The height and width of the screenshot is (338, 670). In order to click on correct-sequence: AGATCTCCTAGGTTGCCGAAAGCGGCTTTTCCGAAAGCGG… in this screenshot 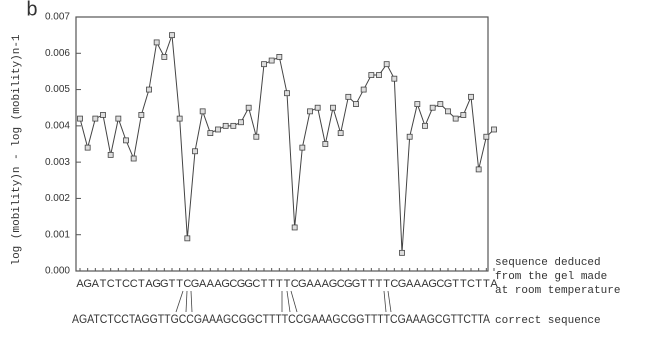, I will do `click(281, 319)`.